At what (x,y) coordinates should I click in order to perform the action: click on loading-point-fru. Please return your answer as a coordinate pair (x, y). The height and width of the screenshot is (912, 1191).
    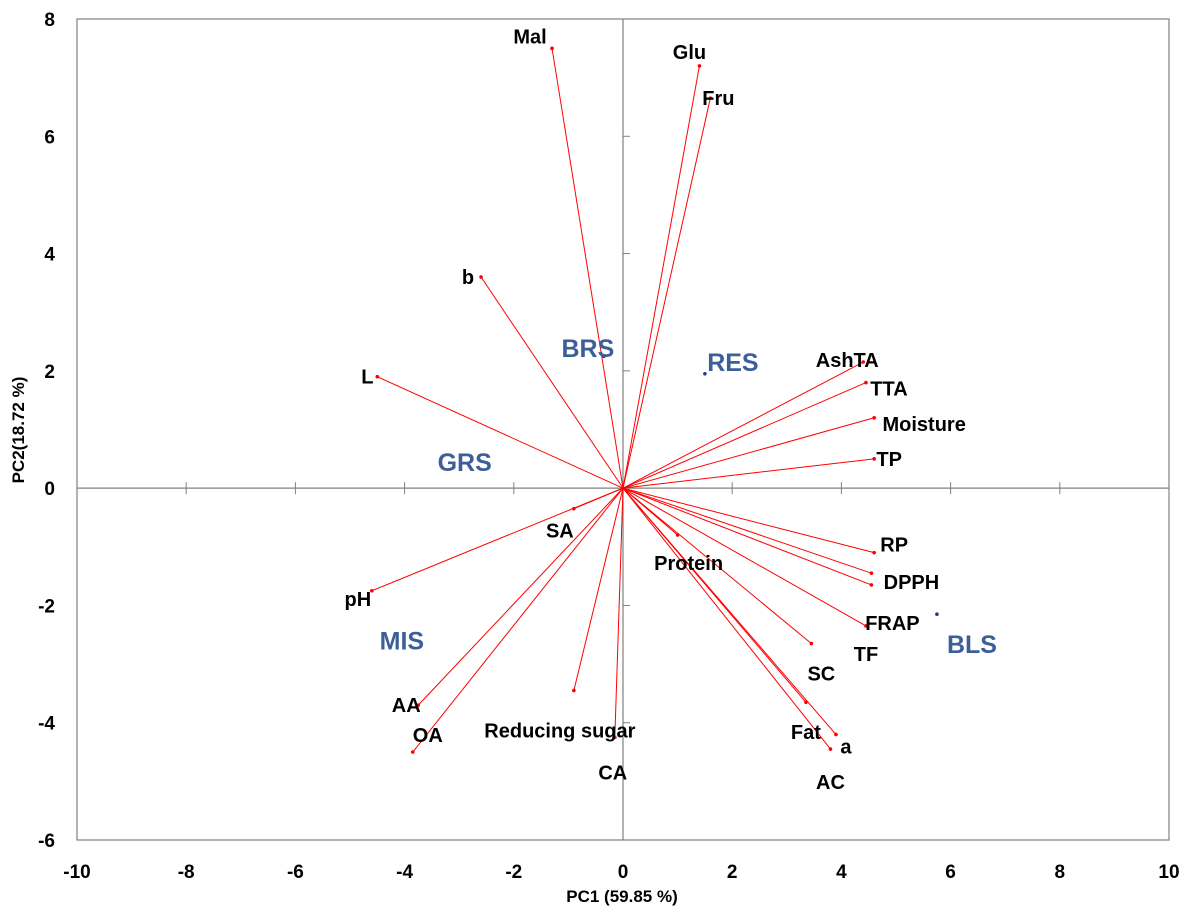
    Looking at the image, I should click on (710, 98).